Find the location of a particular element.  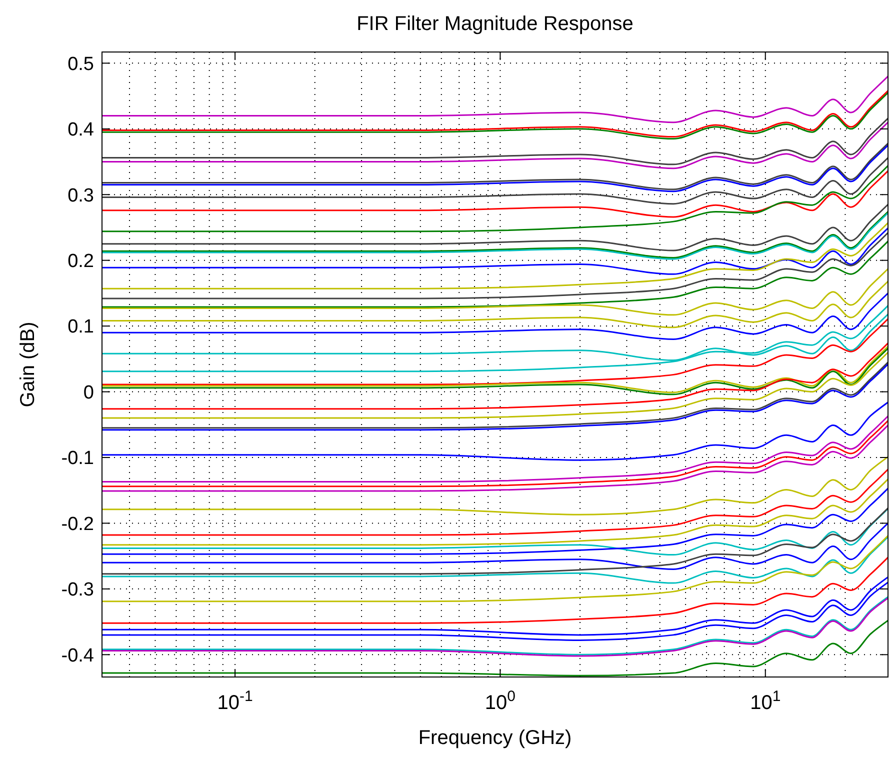

y-tick-label: -0.3 is located at coordinates (77, 590).